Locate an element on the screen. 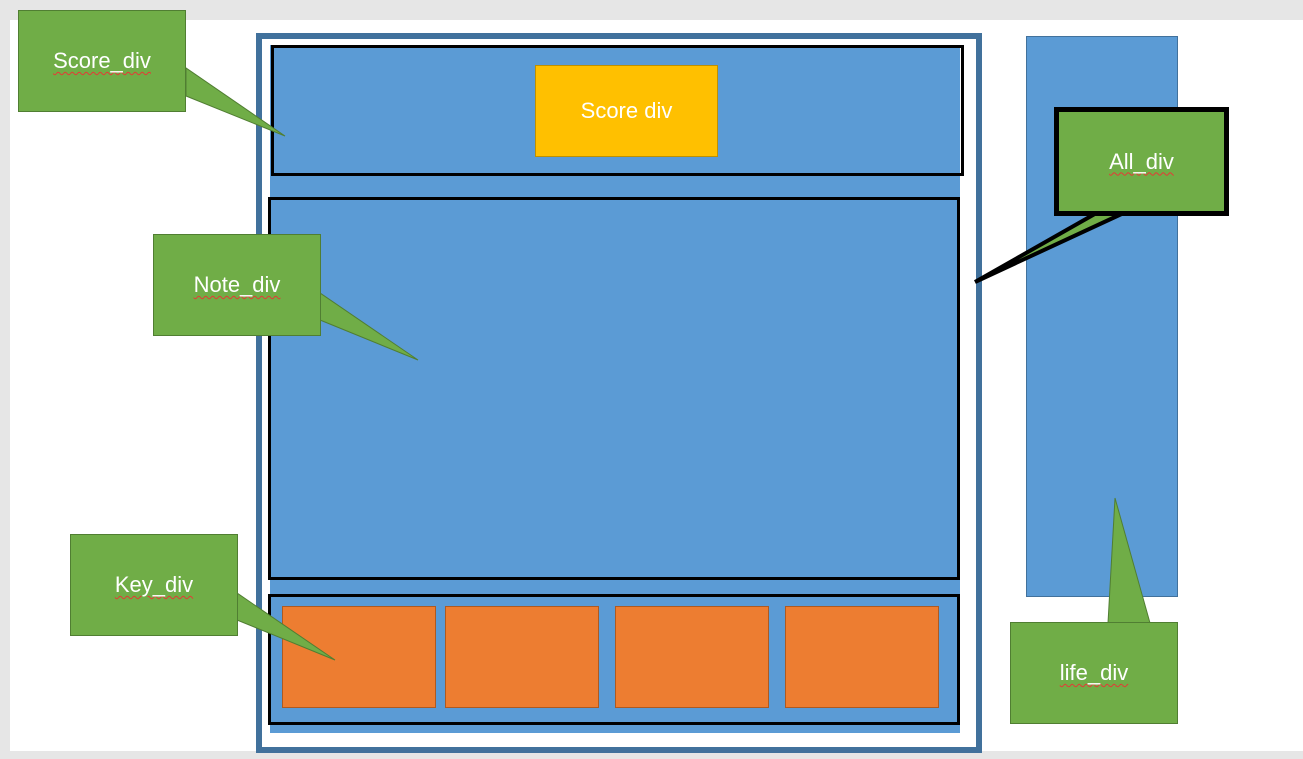  life-div-callout: life_div is located at coordinates (1094, 673).